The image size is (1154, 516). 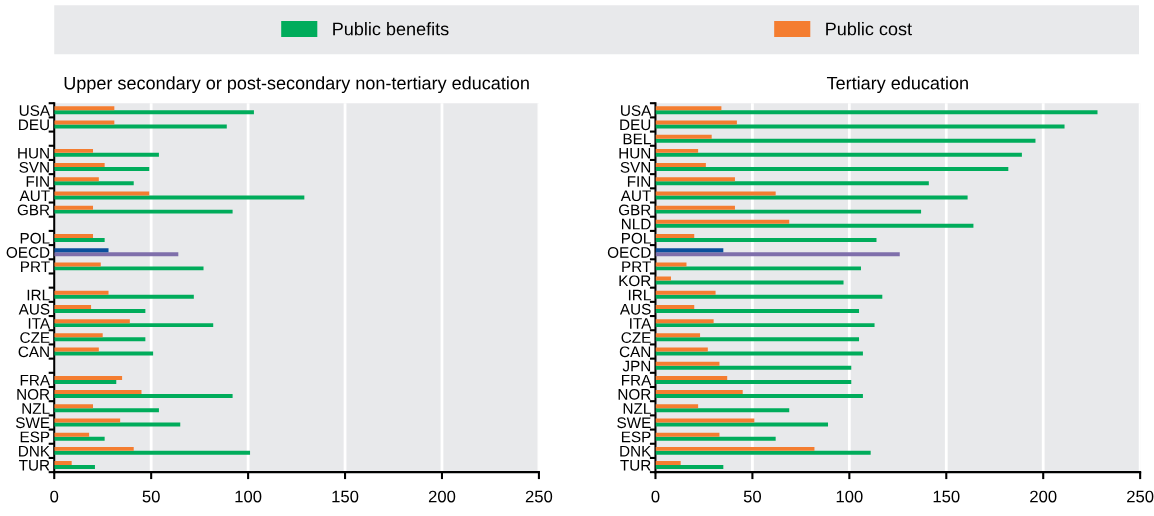 What do you see at coordinates (897, 85) in the screenshot?
I see `chart-title: Tertiary education` at bounding box center [897, 85].